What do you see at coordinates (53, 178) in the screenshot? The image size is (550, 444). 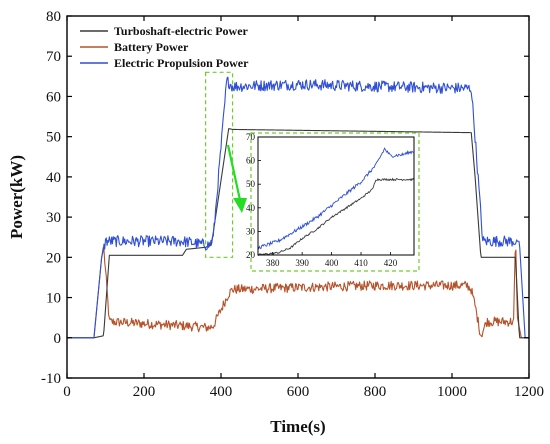 I see `y-tick-label-5: 40` at bounding box center [53, 178].